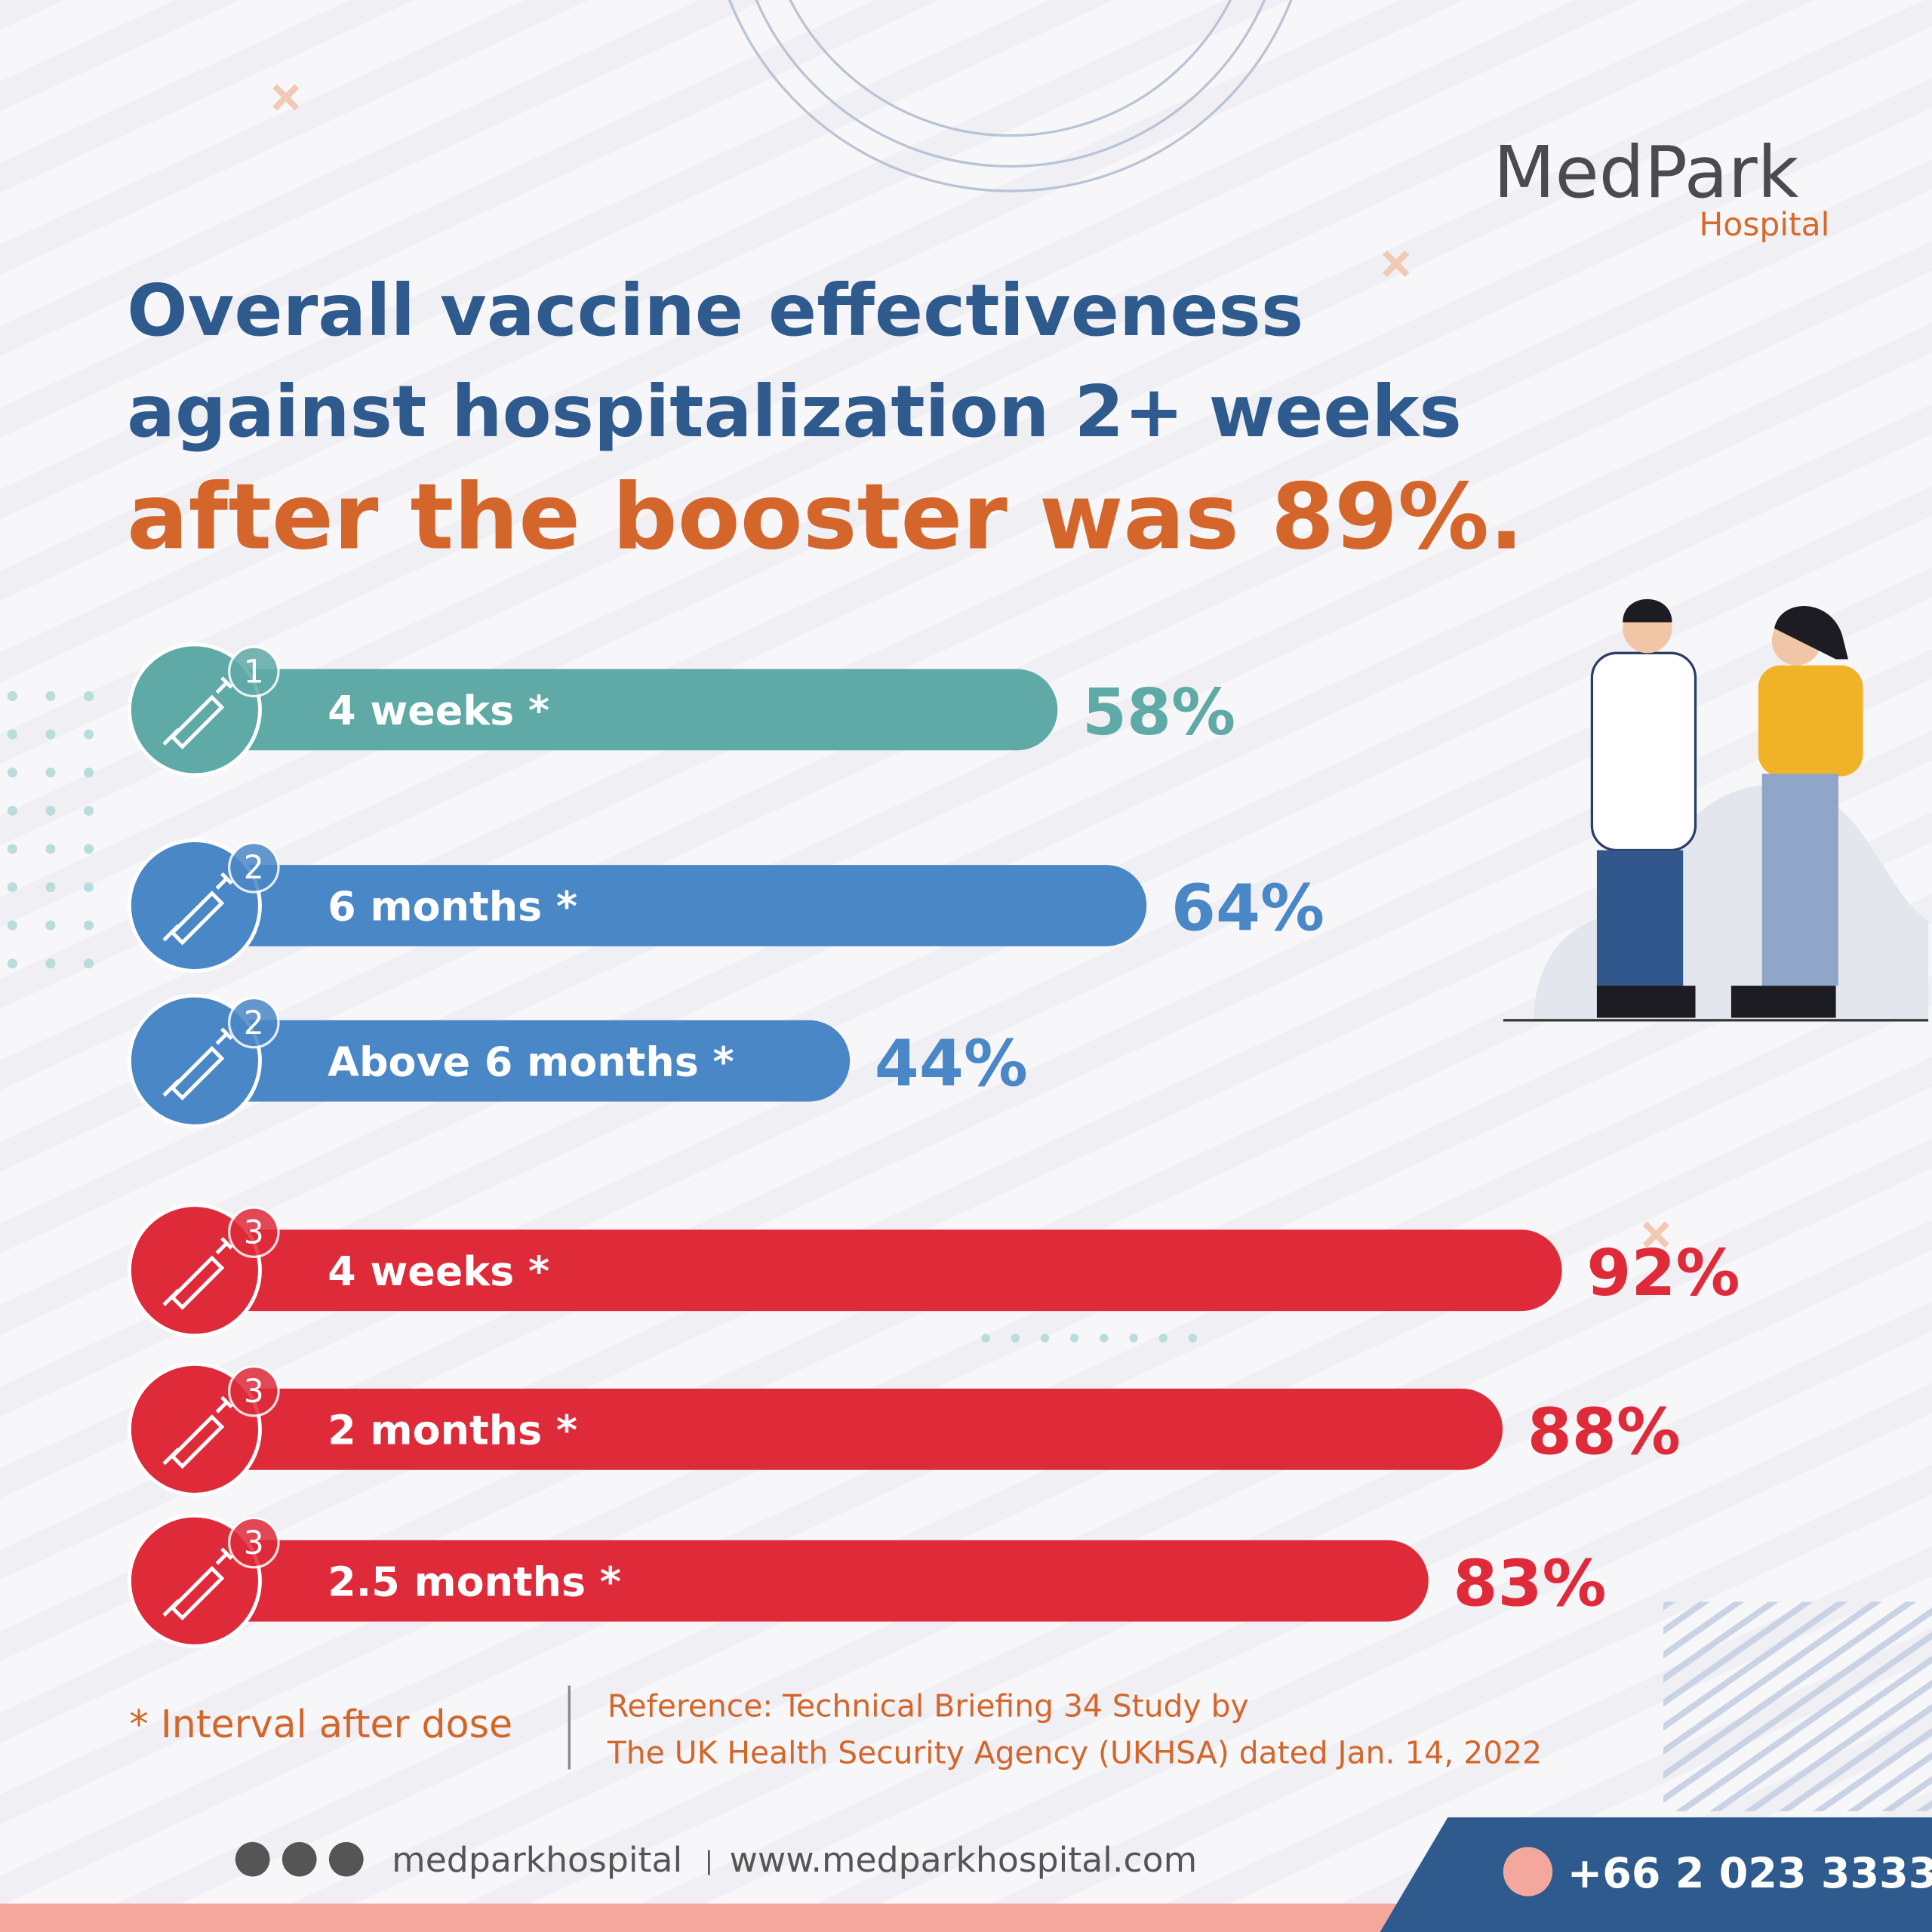 The width and height of the screenshot is (1932, 1932). I want to click on category-label: 2.5 months *, so click(474, 1581).